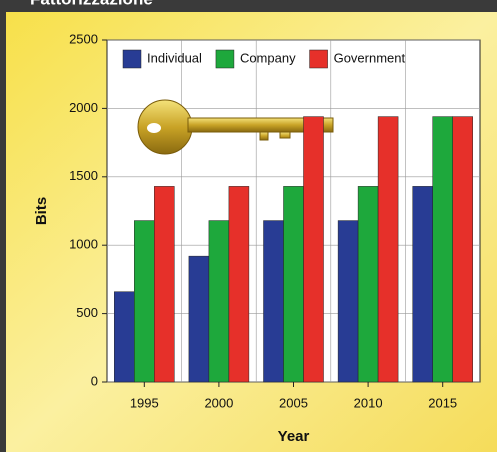 The image size is (497, 452). What do you see at coordinates (87, 312) in the screenshot?
I see `y-tick-label: 500` at bounding box center [87, 312].